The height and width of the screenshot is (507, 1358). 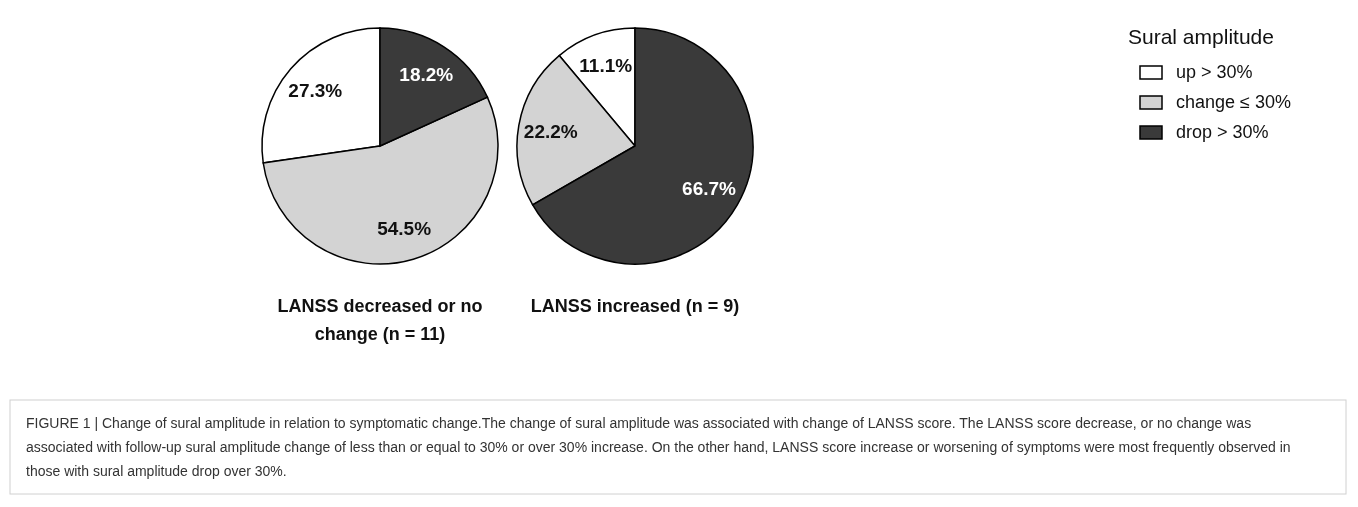 What do you see at coordinates (404, 228) in the screenshot?
I see `data-label: 54.5%` at bounding box center [404, 228].